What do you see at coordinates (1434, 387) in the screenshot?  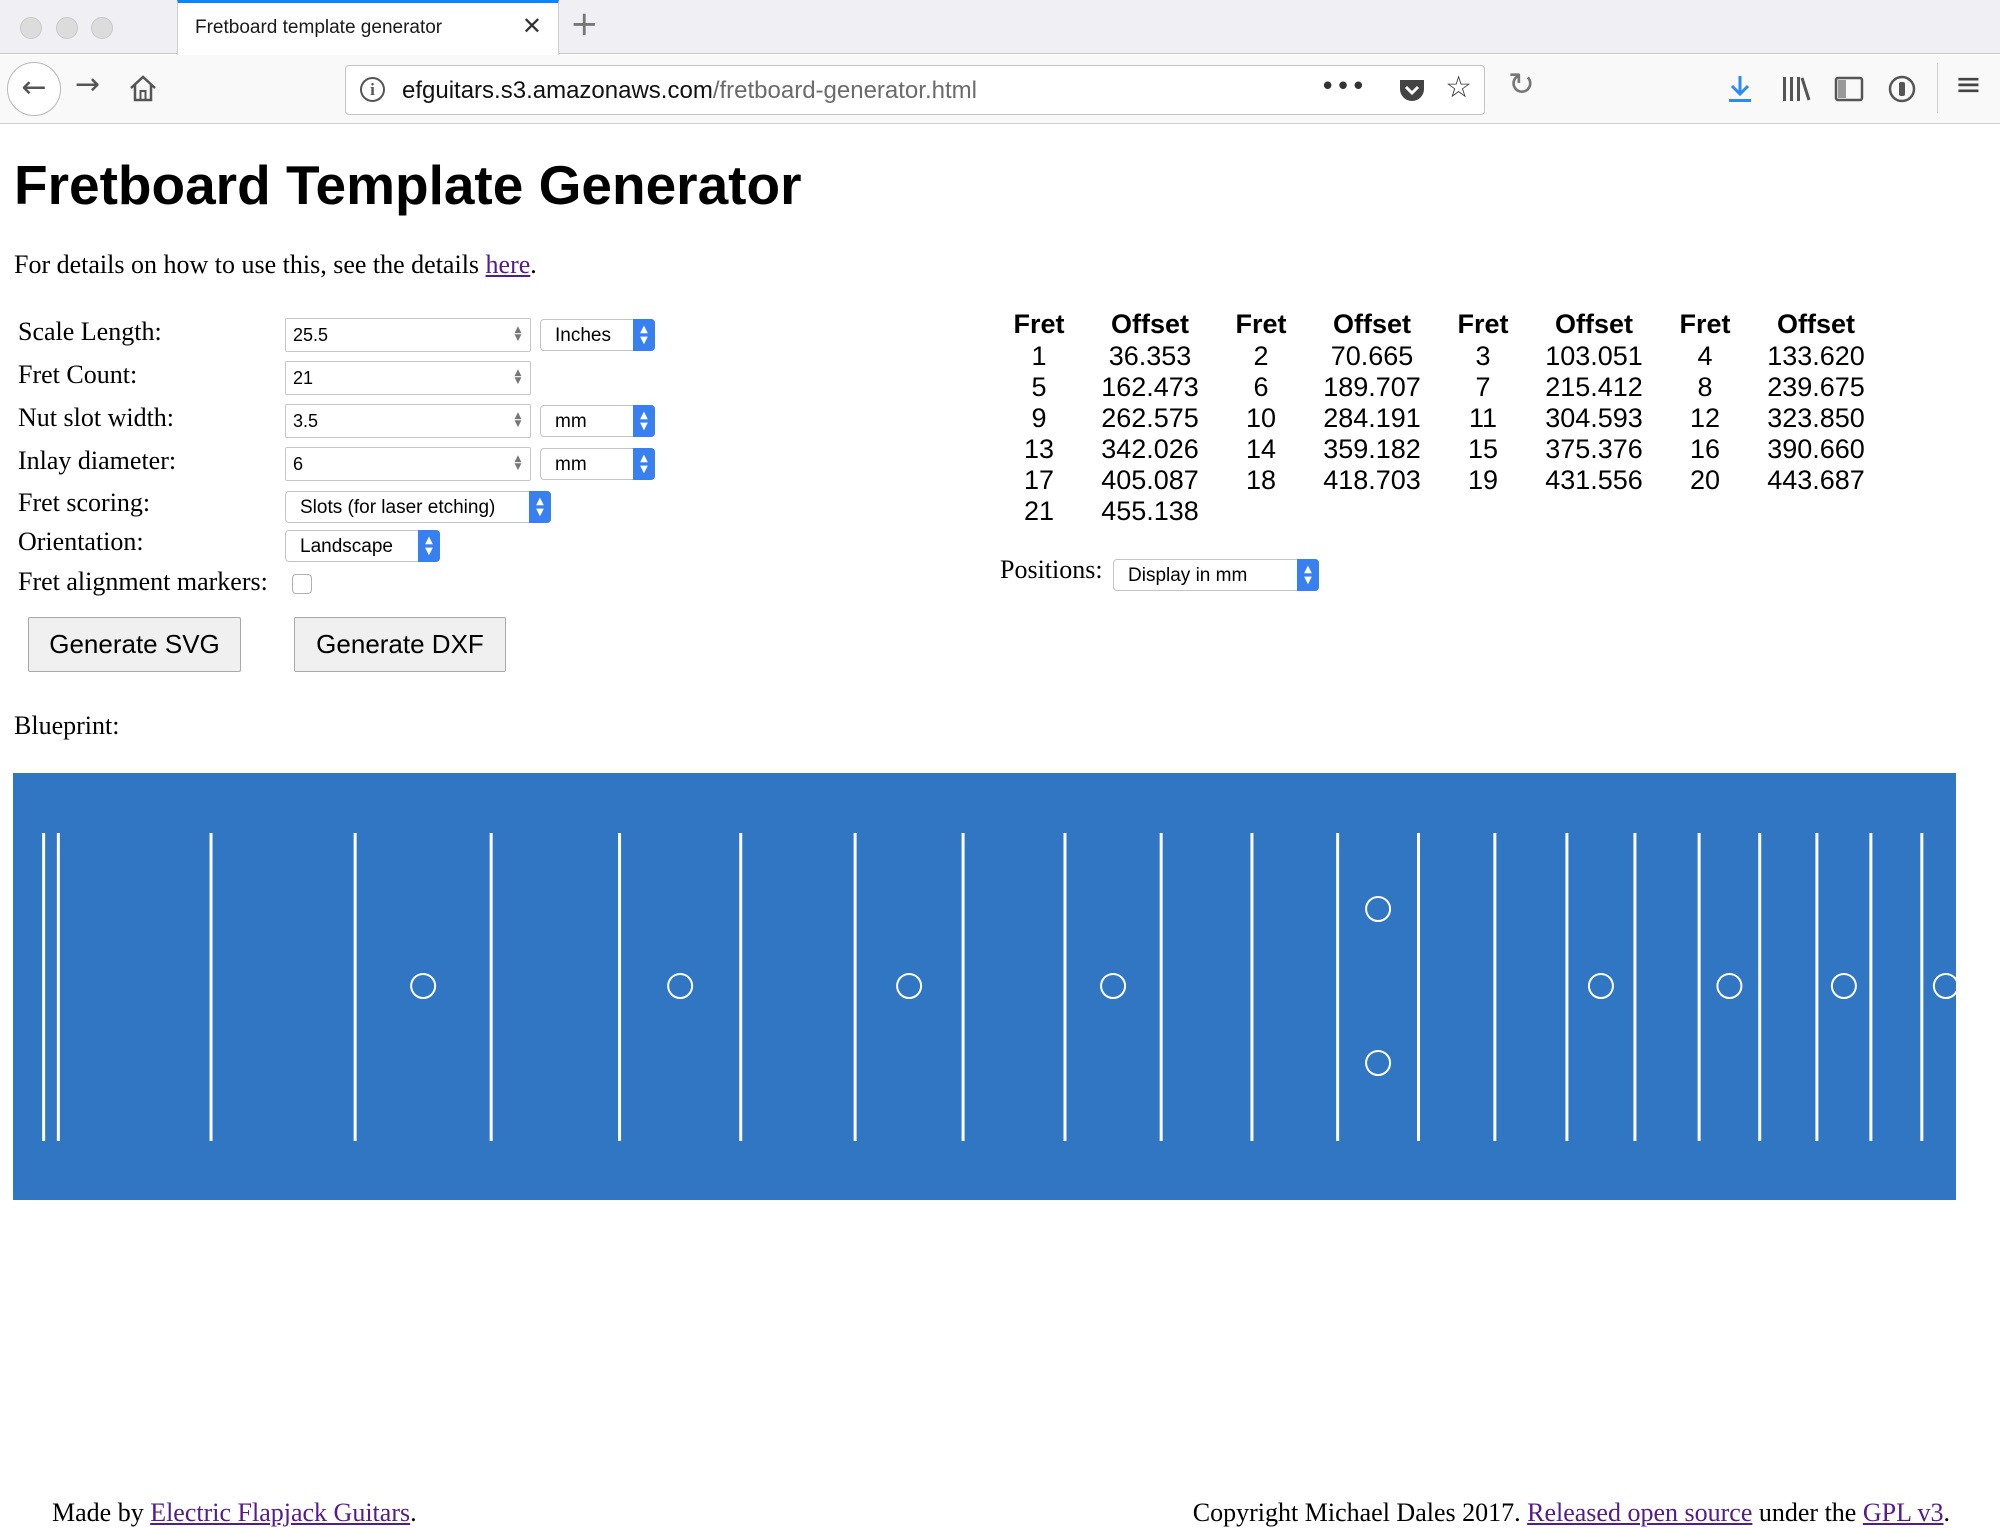 I see `table-row: 5 162.473 6 189.707 7 215.412 8 239.675` at bounding box center [1434, 387].